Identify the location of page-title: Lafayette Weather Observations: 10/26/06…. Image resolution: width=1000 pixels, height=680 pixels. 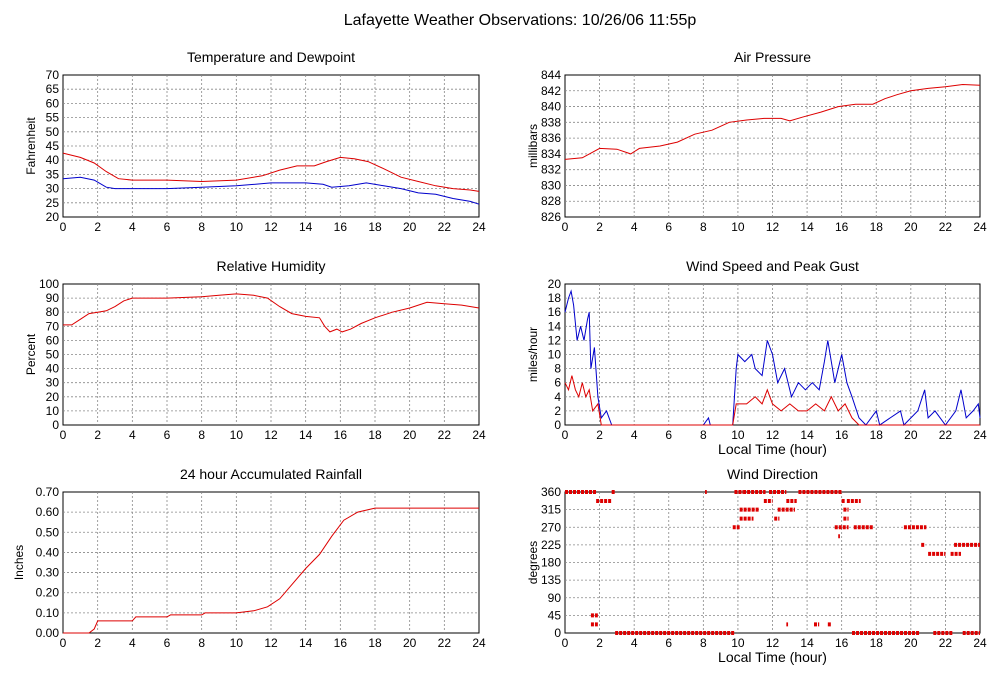
(520, 20).